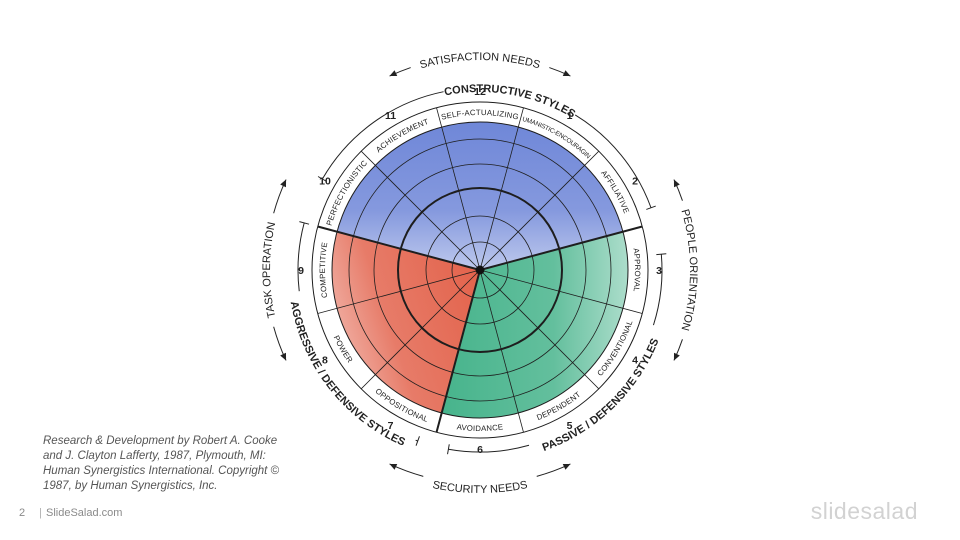 Image resolution: width=960 pixels, height=540 pixels. What do you see at coordinates (636, 270) in the screenshot?
I see `segment-label: APPROVAL` at bounding box center [636, 270].